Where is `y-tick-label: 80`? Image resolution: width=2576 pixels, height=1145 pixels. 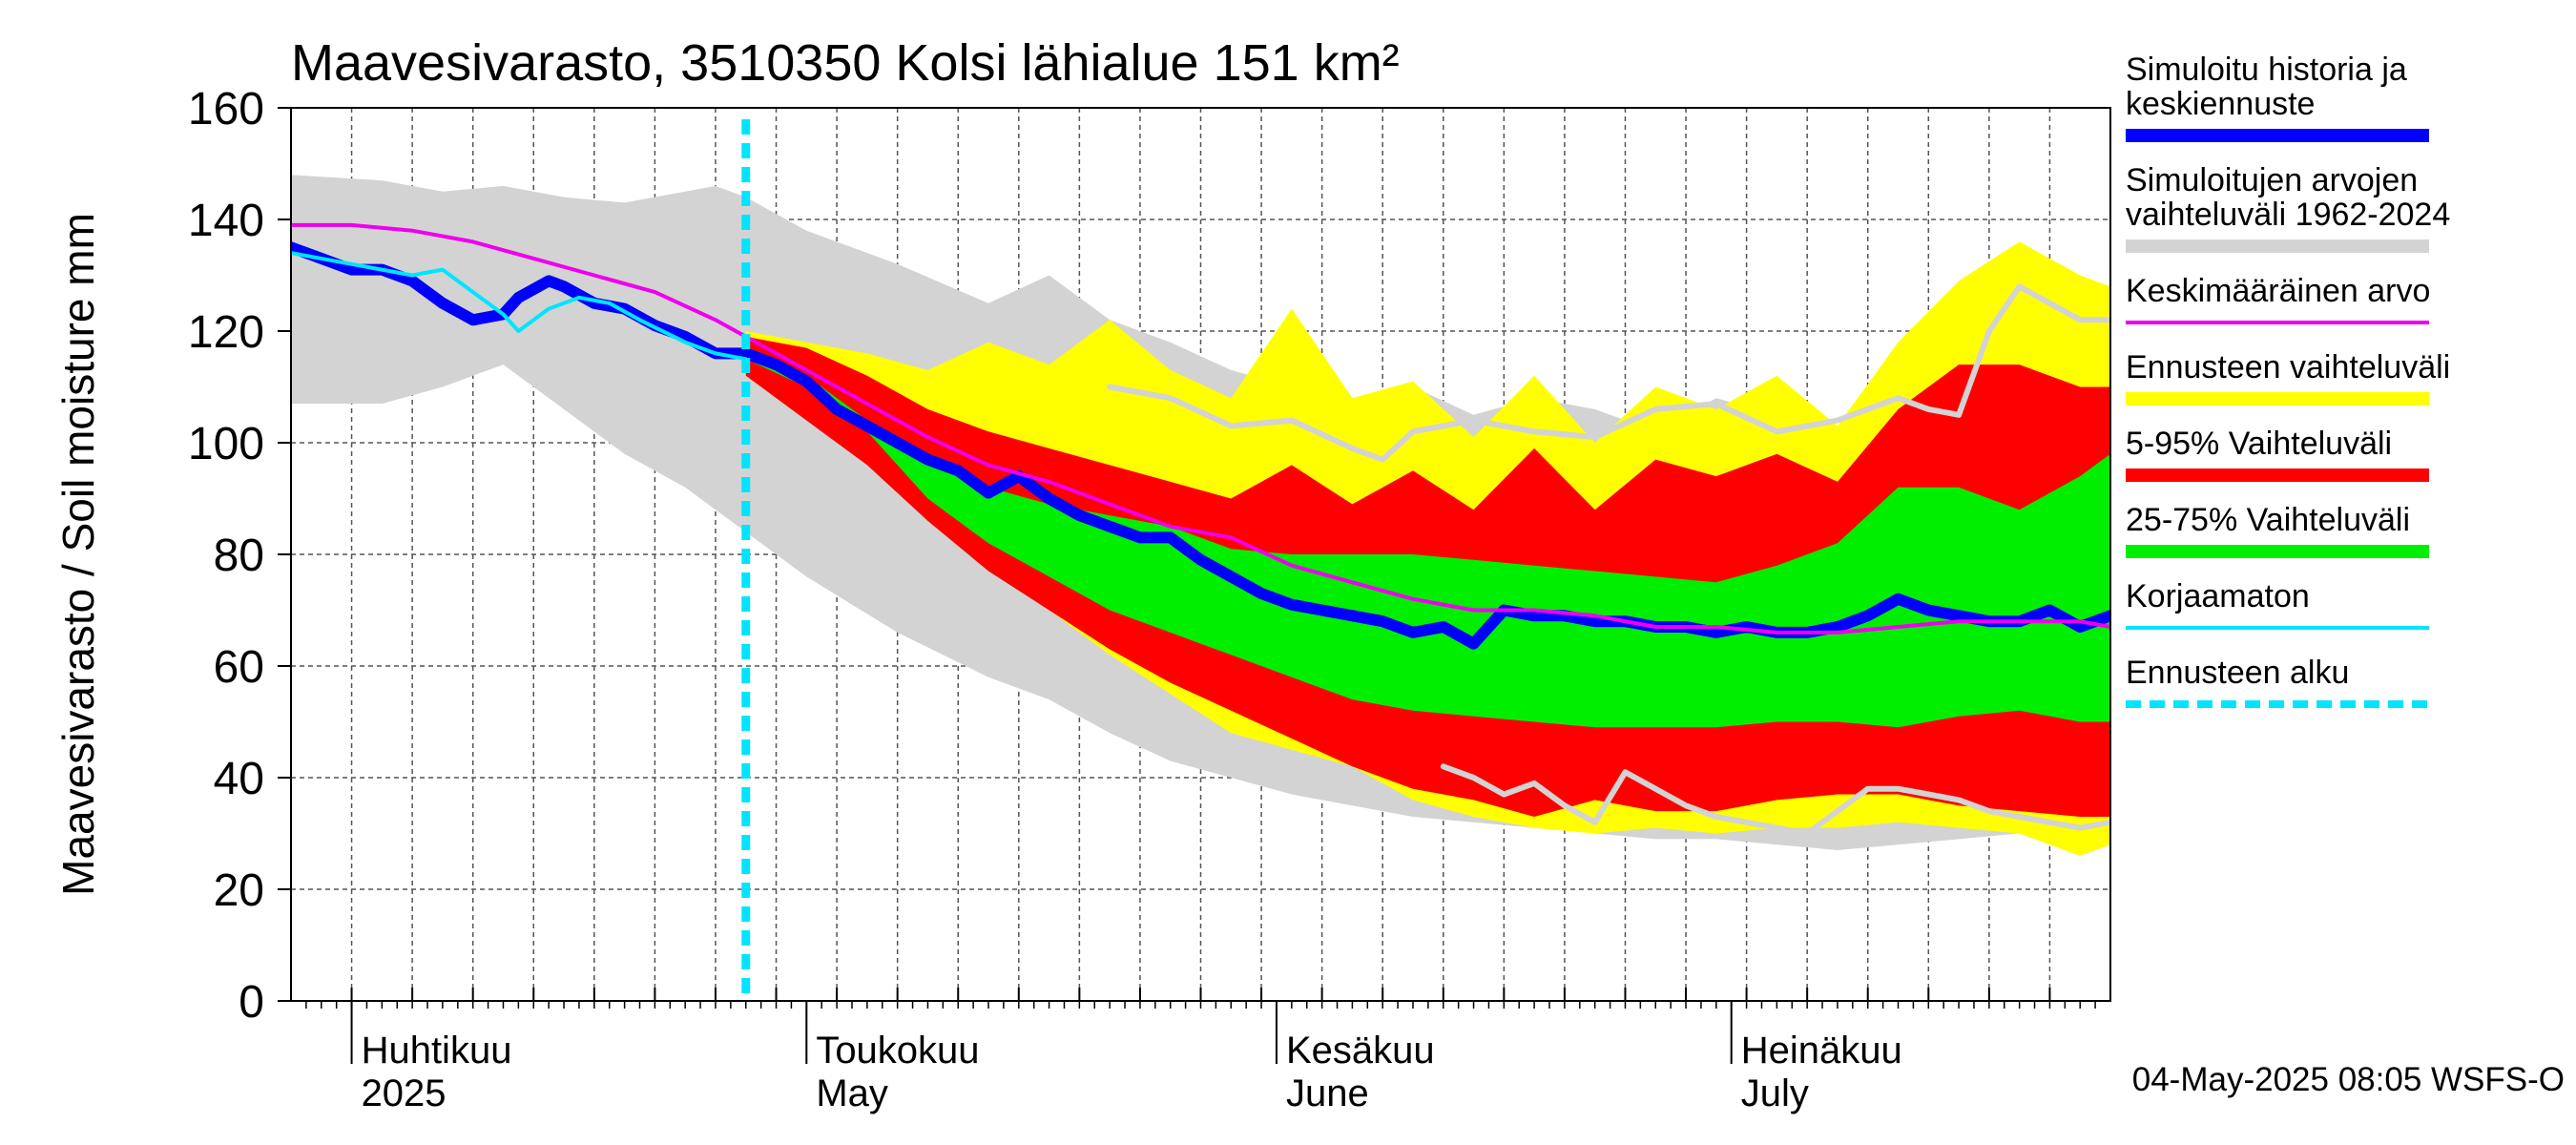 y-tick-label: 80 is located at coordinates (239, 556).